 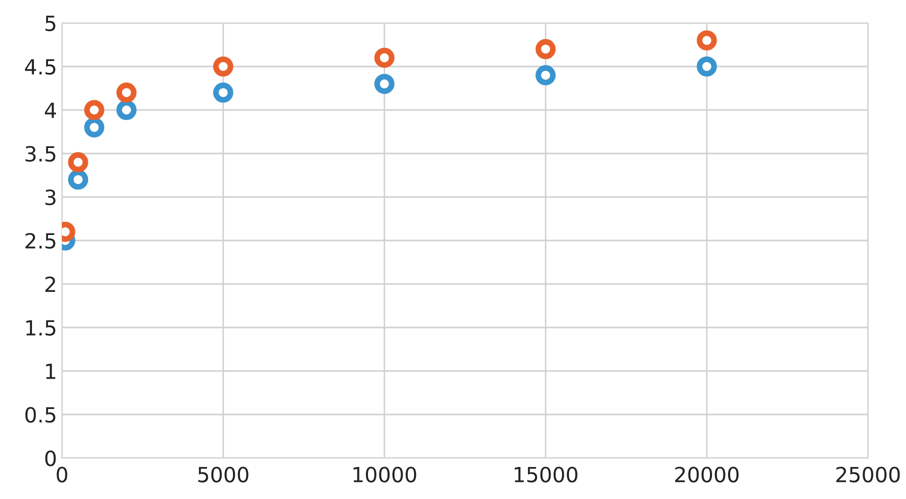 I want to click on x-tick-label: 15000, so click(x=546, y=474).